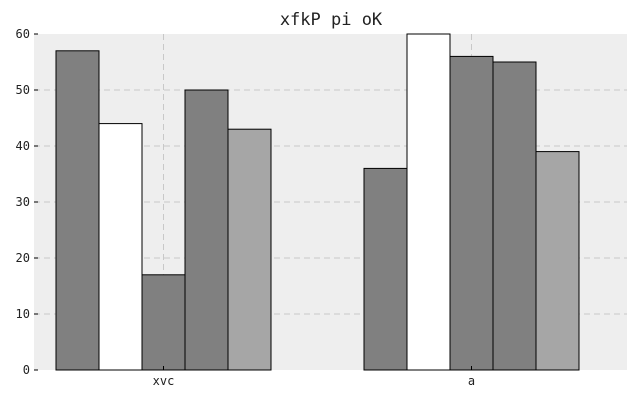  What do you see at coordinates (23, 314) in the screenshot?
I see `y-tick-label: 10` at bounding box center [23, 314].